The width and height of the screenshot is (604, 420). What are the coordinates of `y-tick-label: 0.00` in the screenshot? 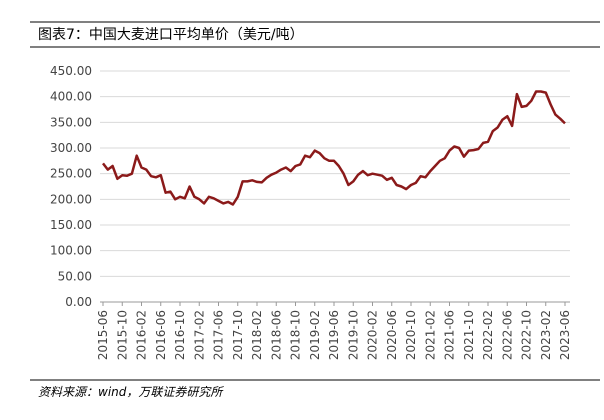 It's located at (78, 302).